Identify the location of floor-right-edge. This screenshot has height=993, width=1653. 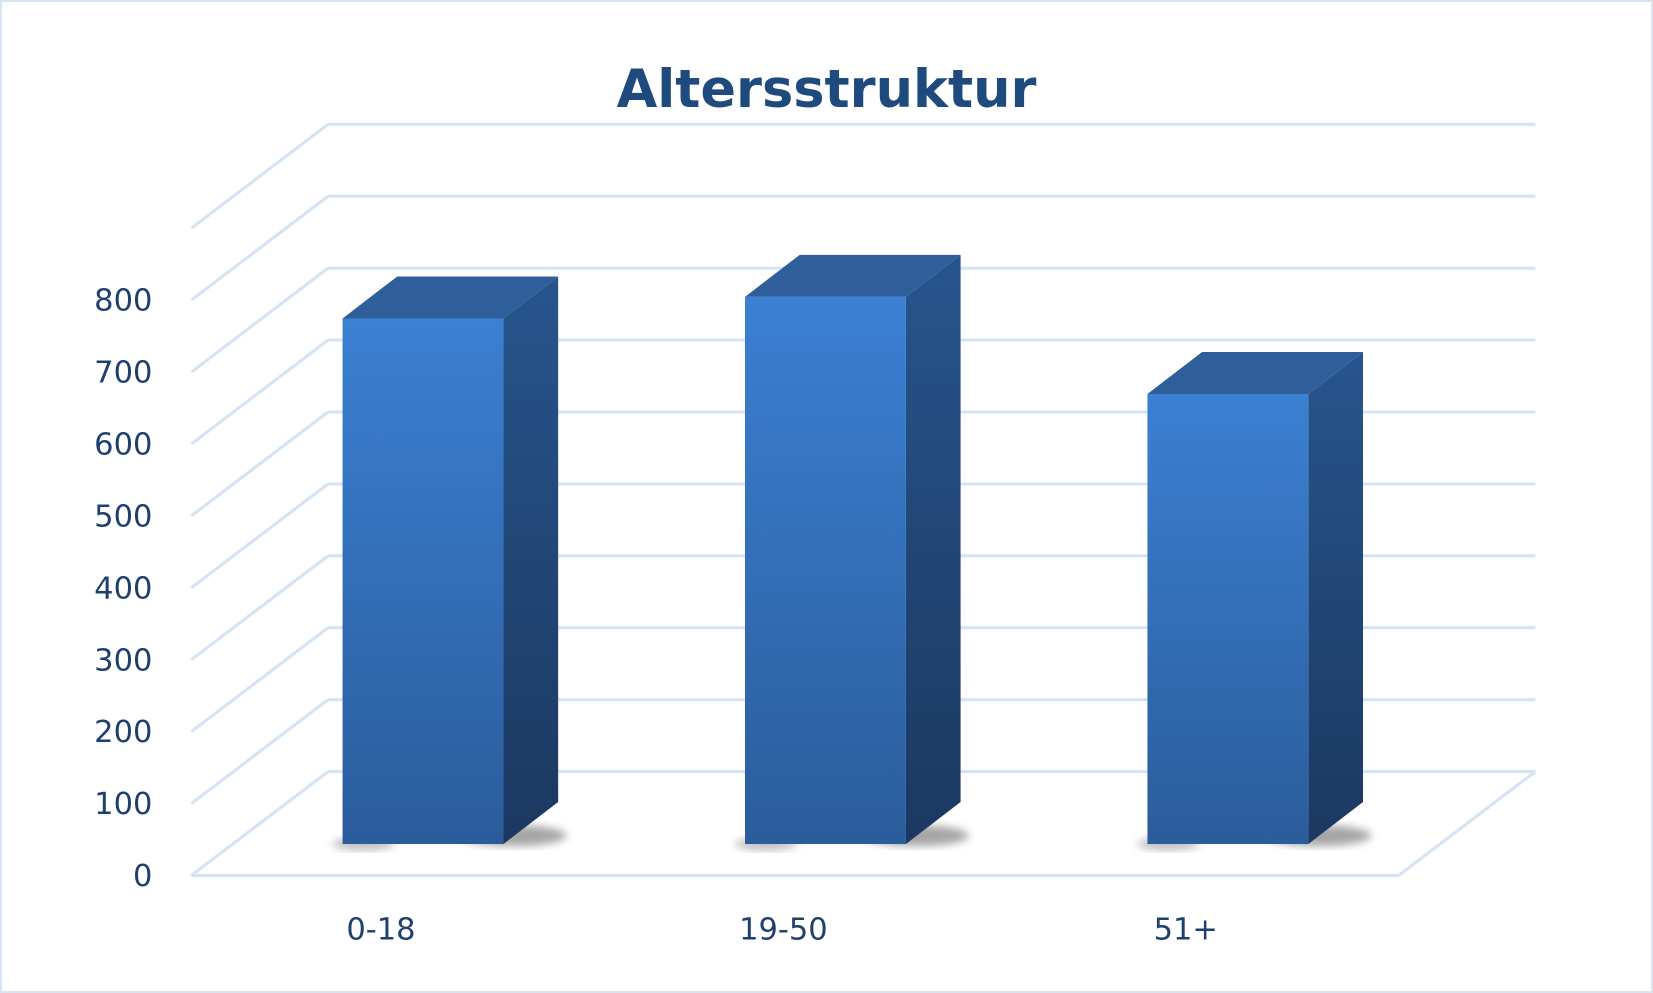
(1467, 823).